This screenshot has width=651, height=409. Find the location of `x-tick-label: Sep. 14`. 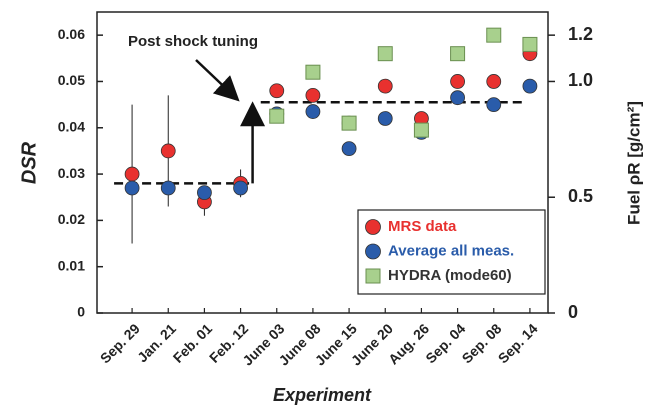

x-tick-label: Sep. 14 is located at coordinates (518, 343).